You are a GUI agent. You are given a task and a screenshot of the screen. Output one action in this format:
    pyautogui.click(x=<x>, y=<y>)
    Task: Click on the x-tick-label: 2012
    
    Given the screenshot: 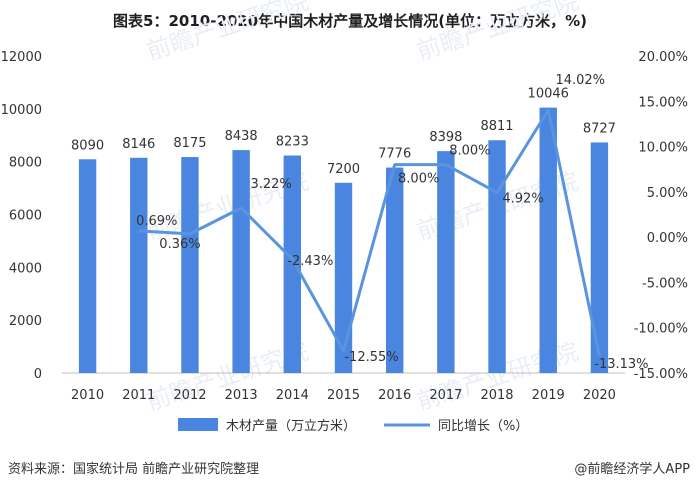 What is the action you would take?
    pyautogui.click(x=189, y=395)
    